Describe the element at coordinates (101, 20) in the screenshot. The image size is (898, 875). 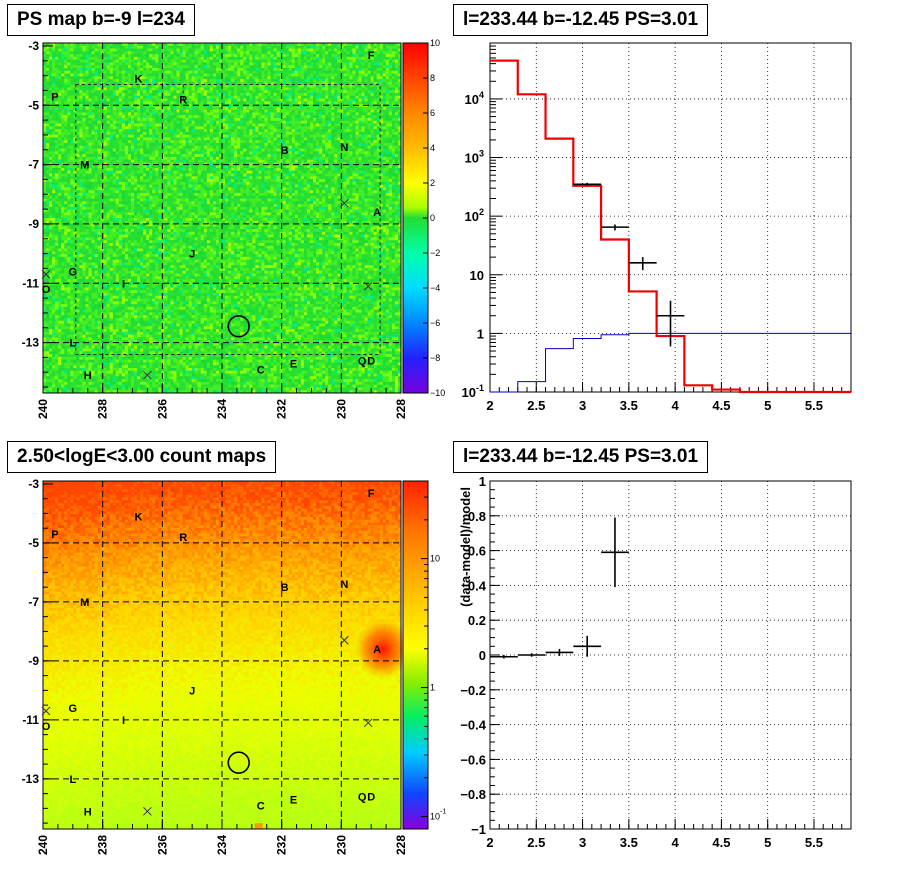
I see `ps-map-title: PS map b=-9 l=234` at that location.